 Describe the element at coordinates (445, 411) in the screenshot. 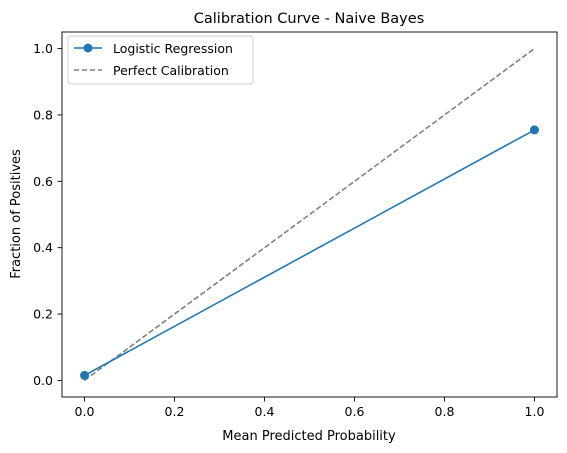

I see `x-tick-label: 0.8` at that location.